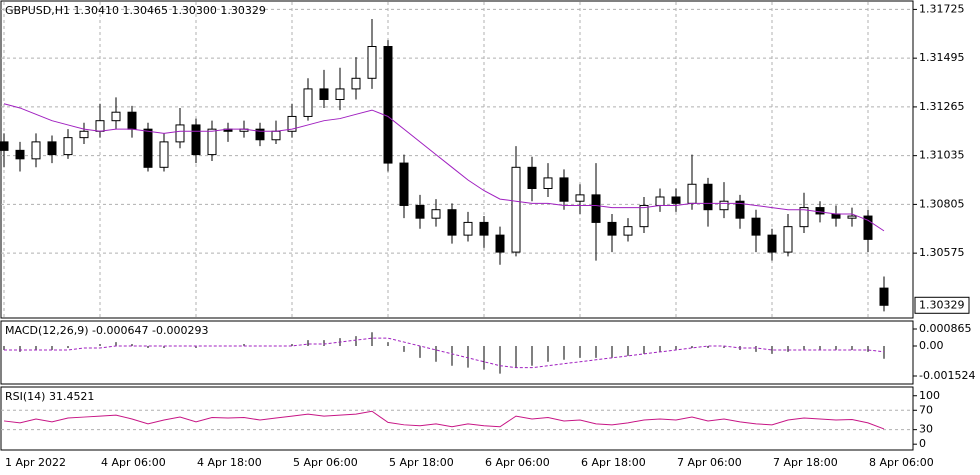  I want to click on y-tick-label: 0, so click(922, 443).